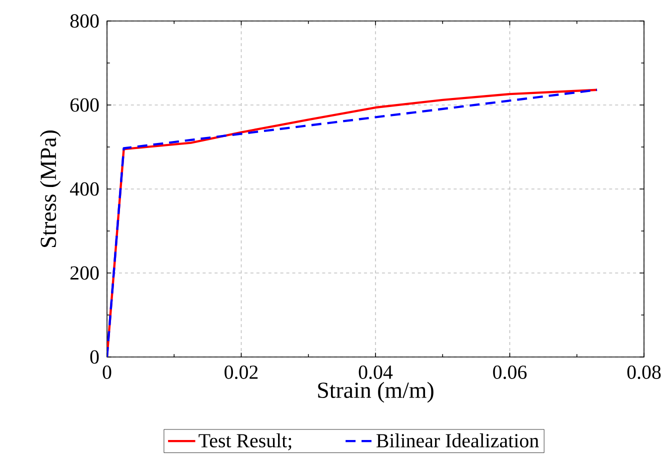 This screenshot has height=475, width=672. What do you see at coordinates (84, 21) in the screenshot?
I see `y-tick-label: 800` at bounding box center [84, 21].